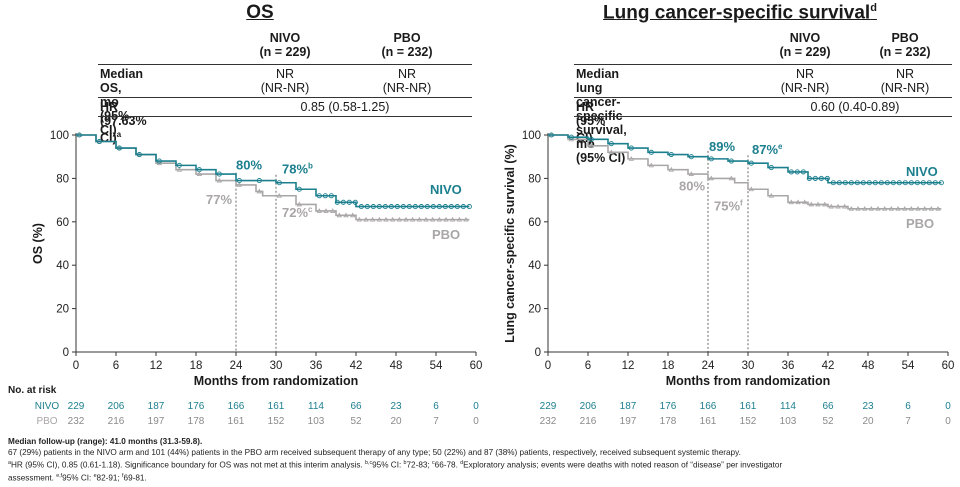  I want to click on os-series-label-nivo: NIVO, so click(446, 189).